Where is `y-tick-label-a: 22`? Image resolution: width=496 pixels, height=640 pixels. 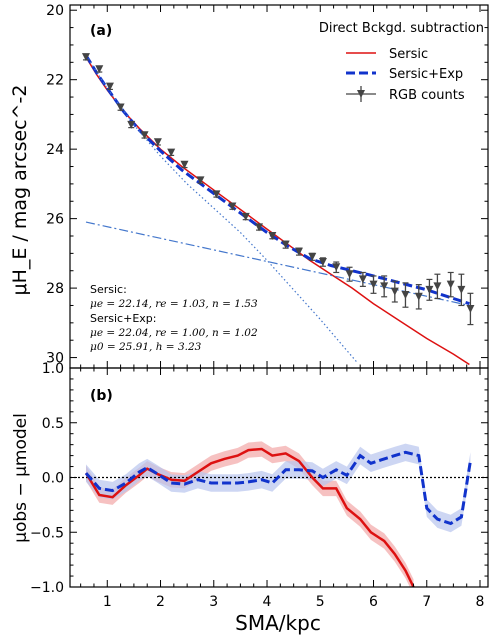
y-tick-label-a: 22 is located at coordinates (55, 81).